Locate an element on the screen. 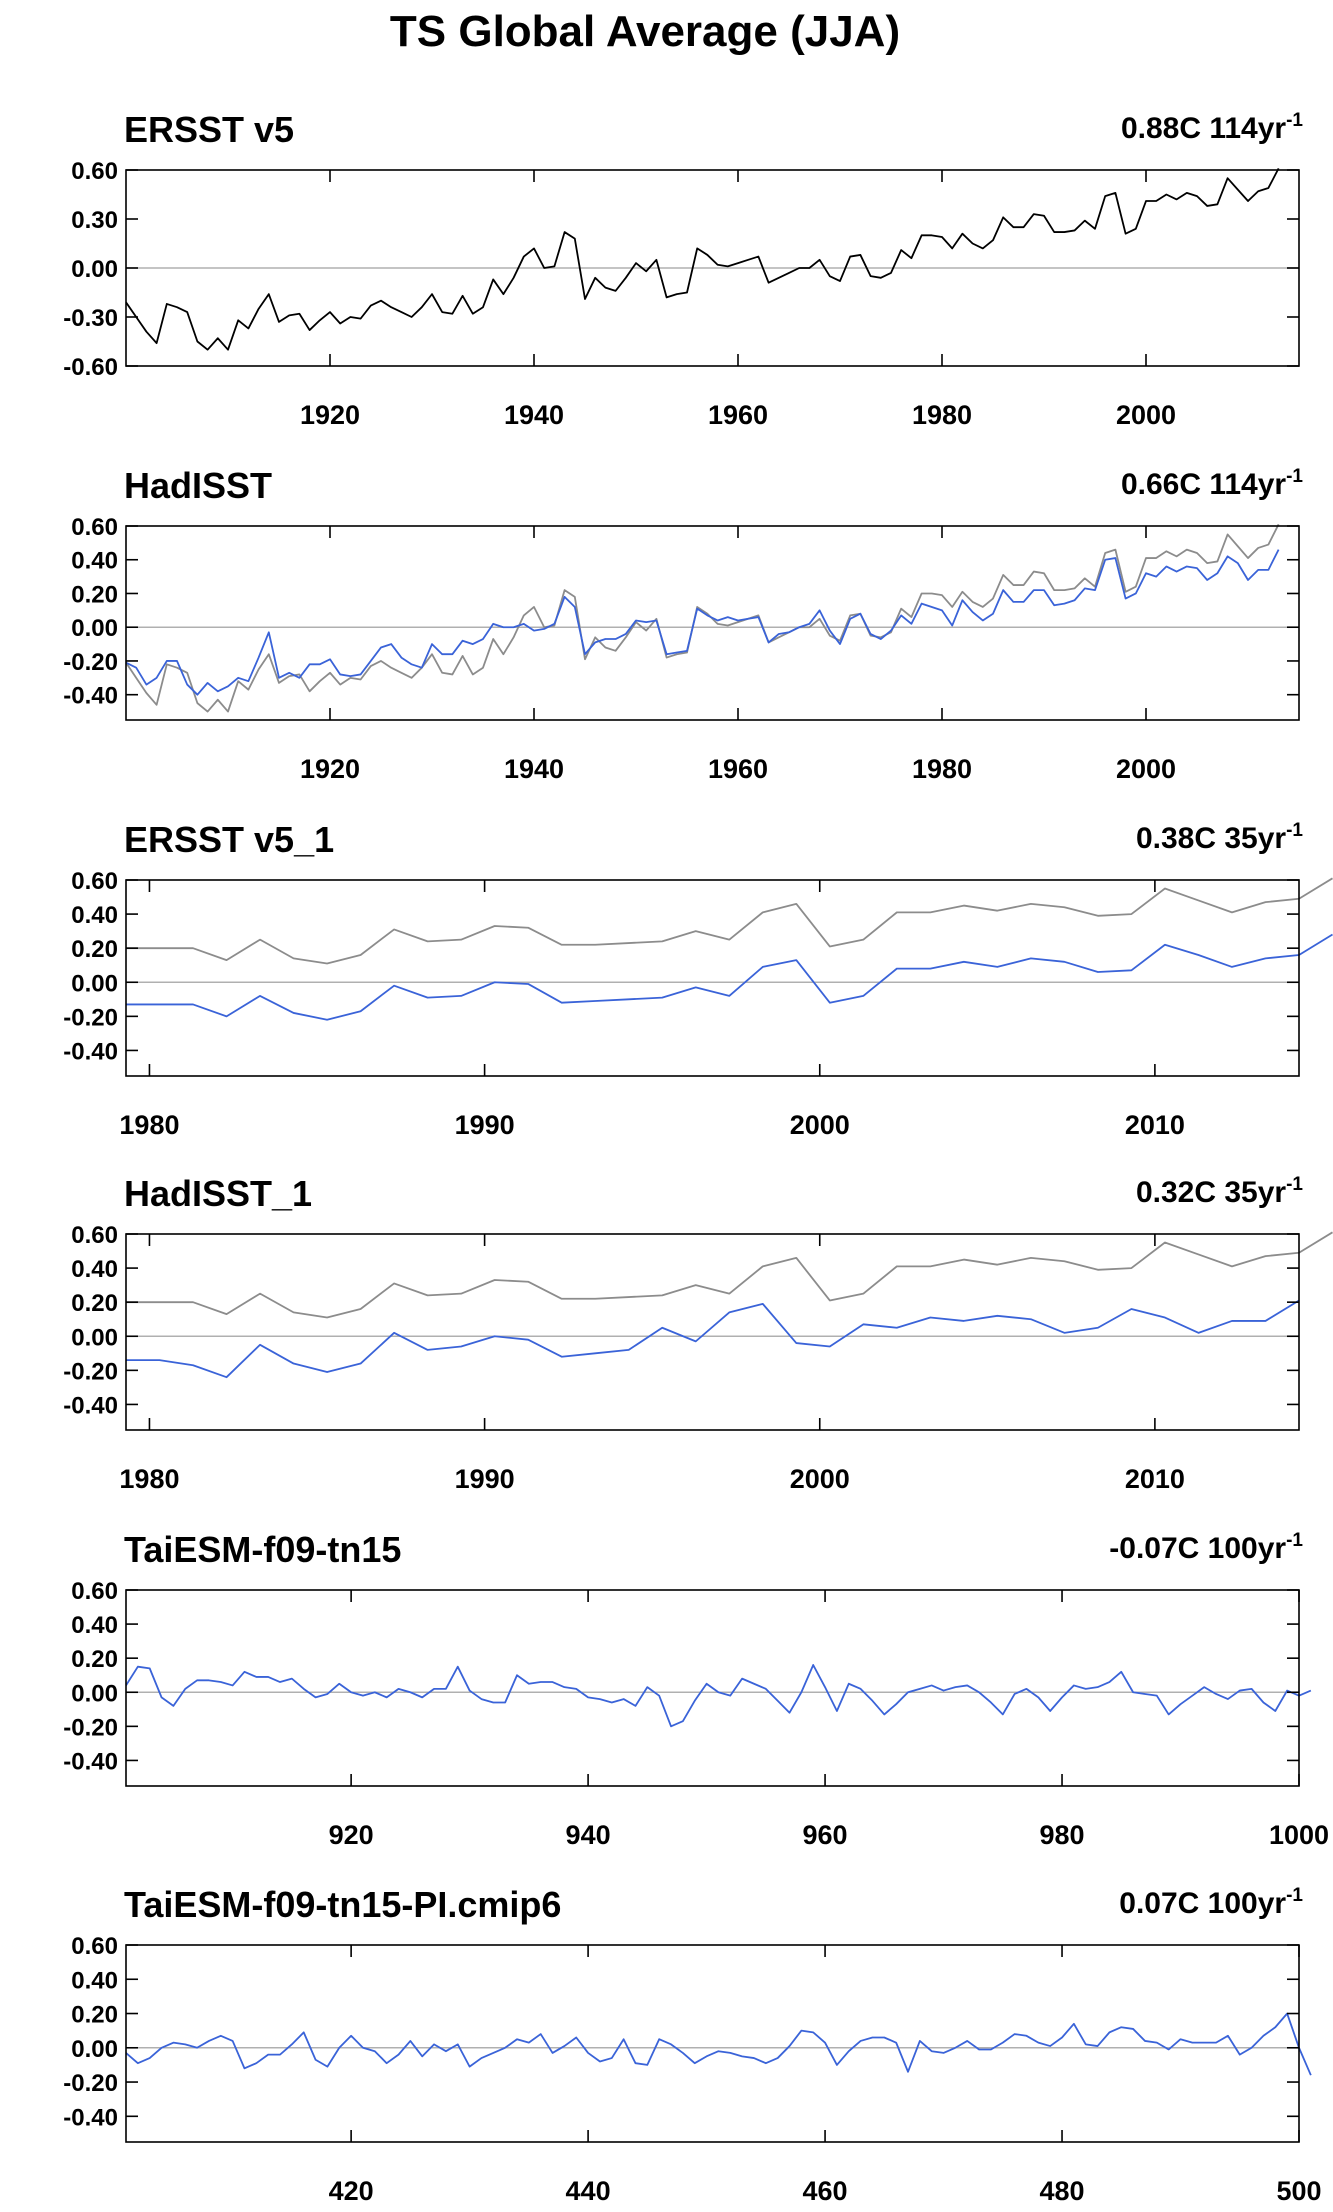 The image size is (1333, 2212). y-tick-label: 0.30 is located at coordinates (94, 220).